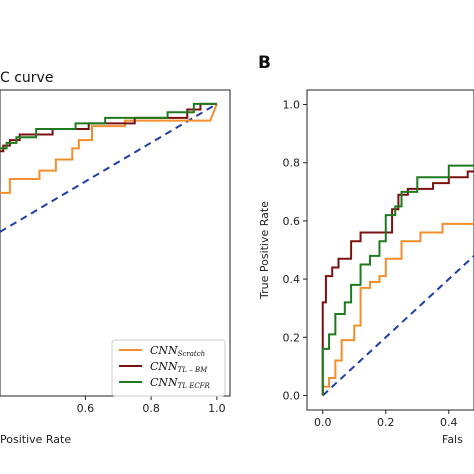  Describe the element at coordinates (449, 422) in the screenshot. I see `x-tick-label: 0.4` at that location.